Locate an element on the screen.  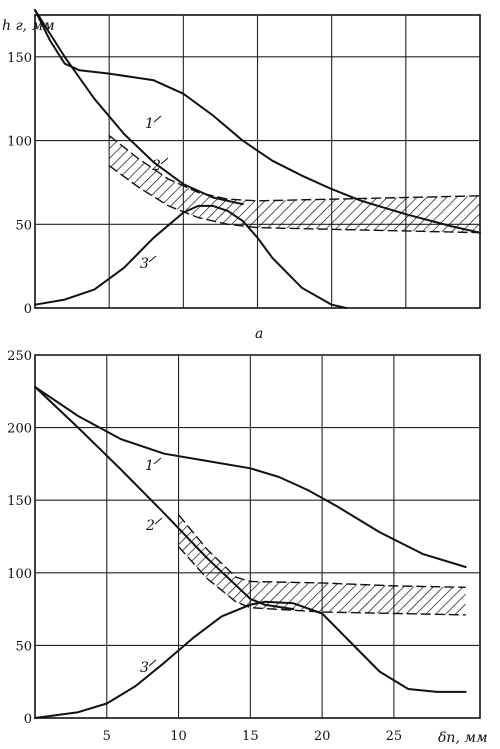
x-tick-label: 25 is located at coordinates (394, 736).